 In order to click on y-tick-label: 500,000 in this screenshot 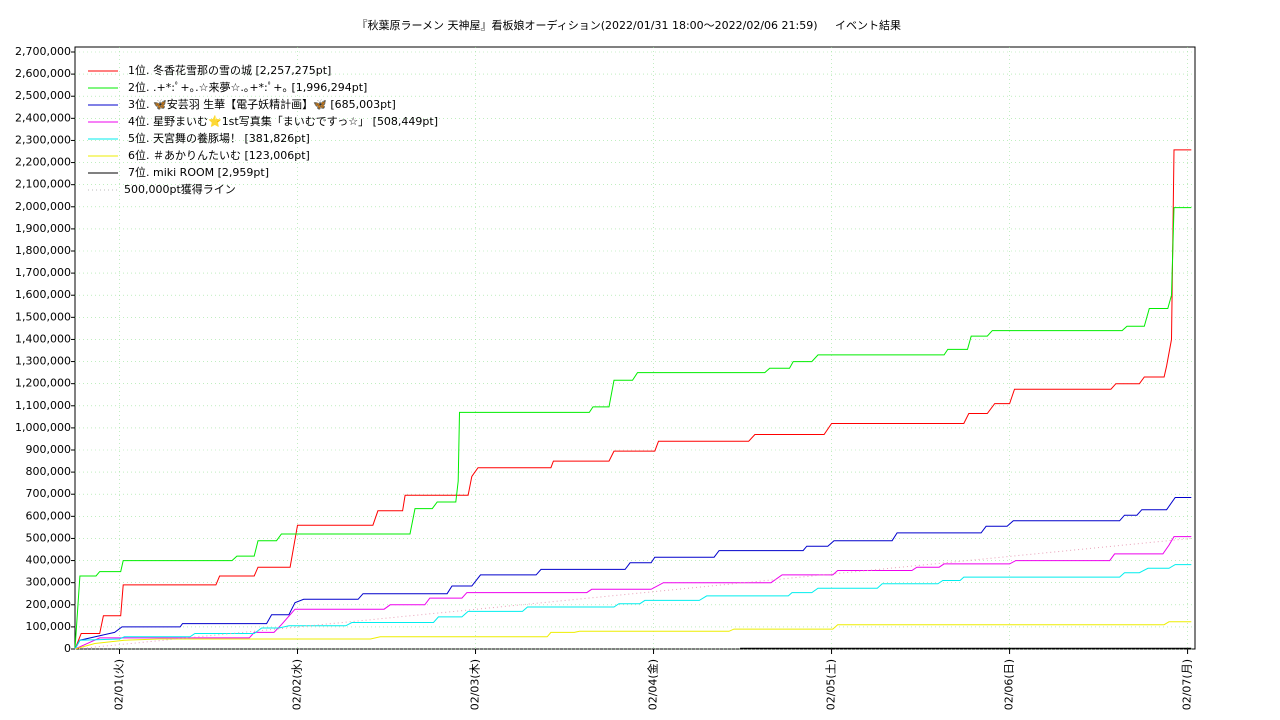, I will do `click(49, 537)`.